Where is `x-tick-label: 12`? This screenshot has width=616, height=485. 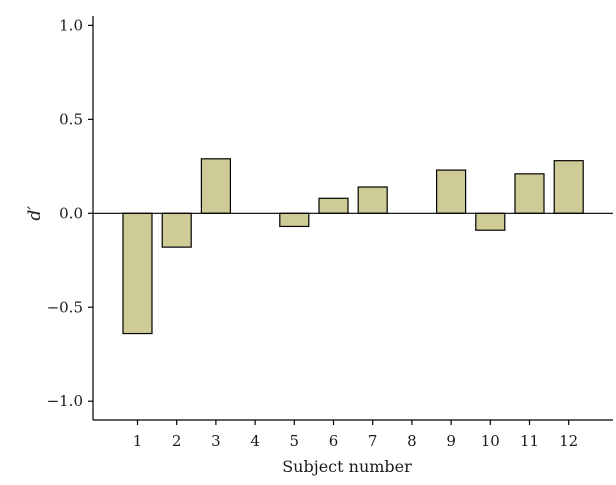 x-tick-label: 12 is located at coordinates (568, 441).